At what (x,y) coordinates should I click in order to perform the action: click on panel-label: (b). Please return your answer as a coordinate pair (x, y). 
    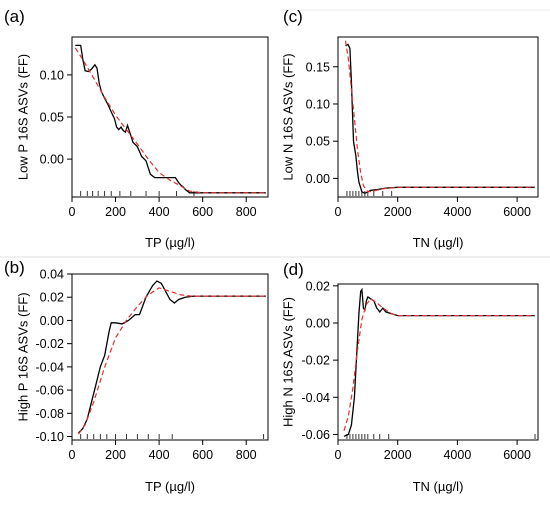
    Looking at the image, I should click on (14, 267).